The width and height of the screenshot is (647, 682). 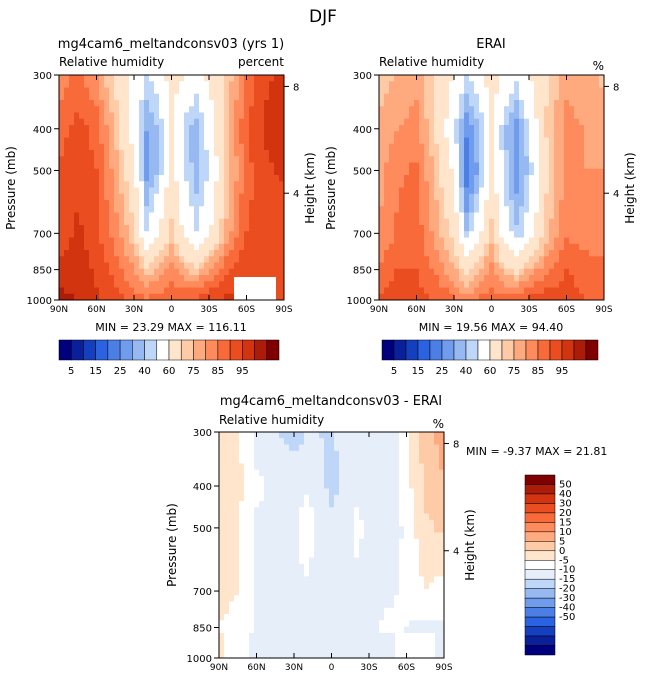 I want to click on y-axis-right: 84, so click(x=611, y=141).